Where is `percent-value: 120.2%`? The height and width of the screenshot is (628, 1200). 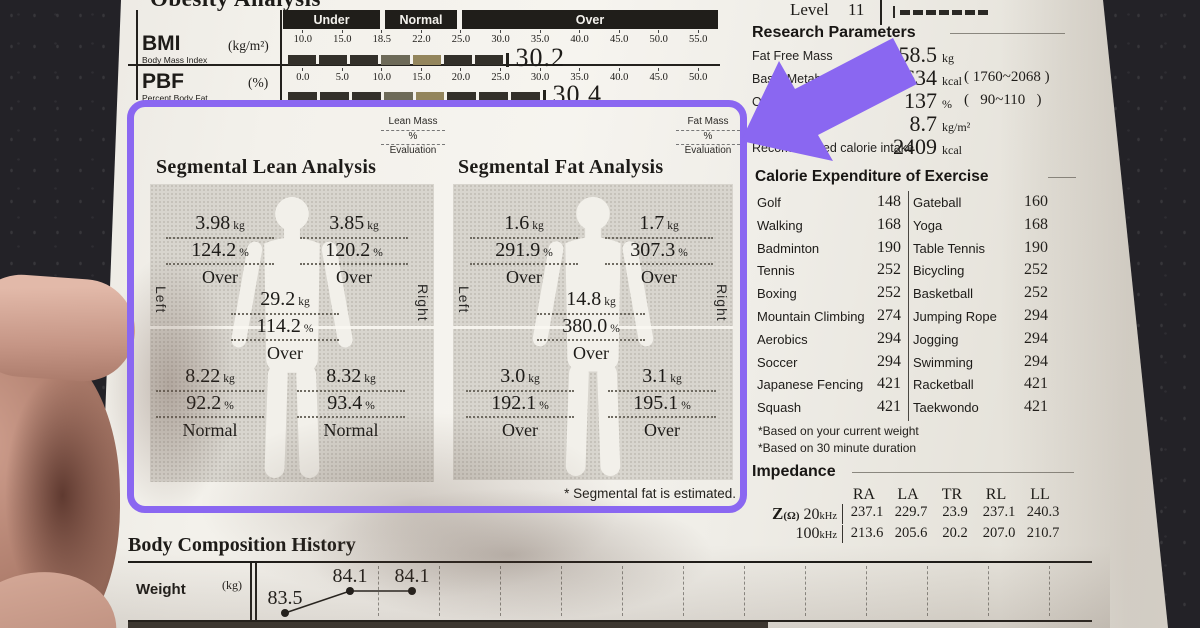 percent-value: 120.2% is located at coordinates (354, 252).